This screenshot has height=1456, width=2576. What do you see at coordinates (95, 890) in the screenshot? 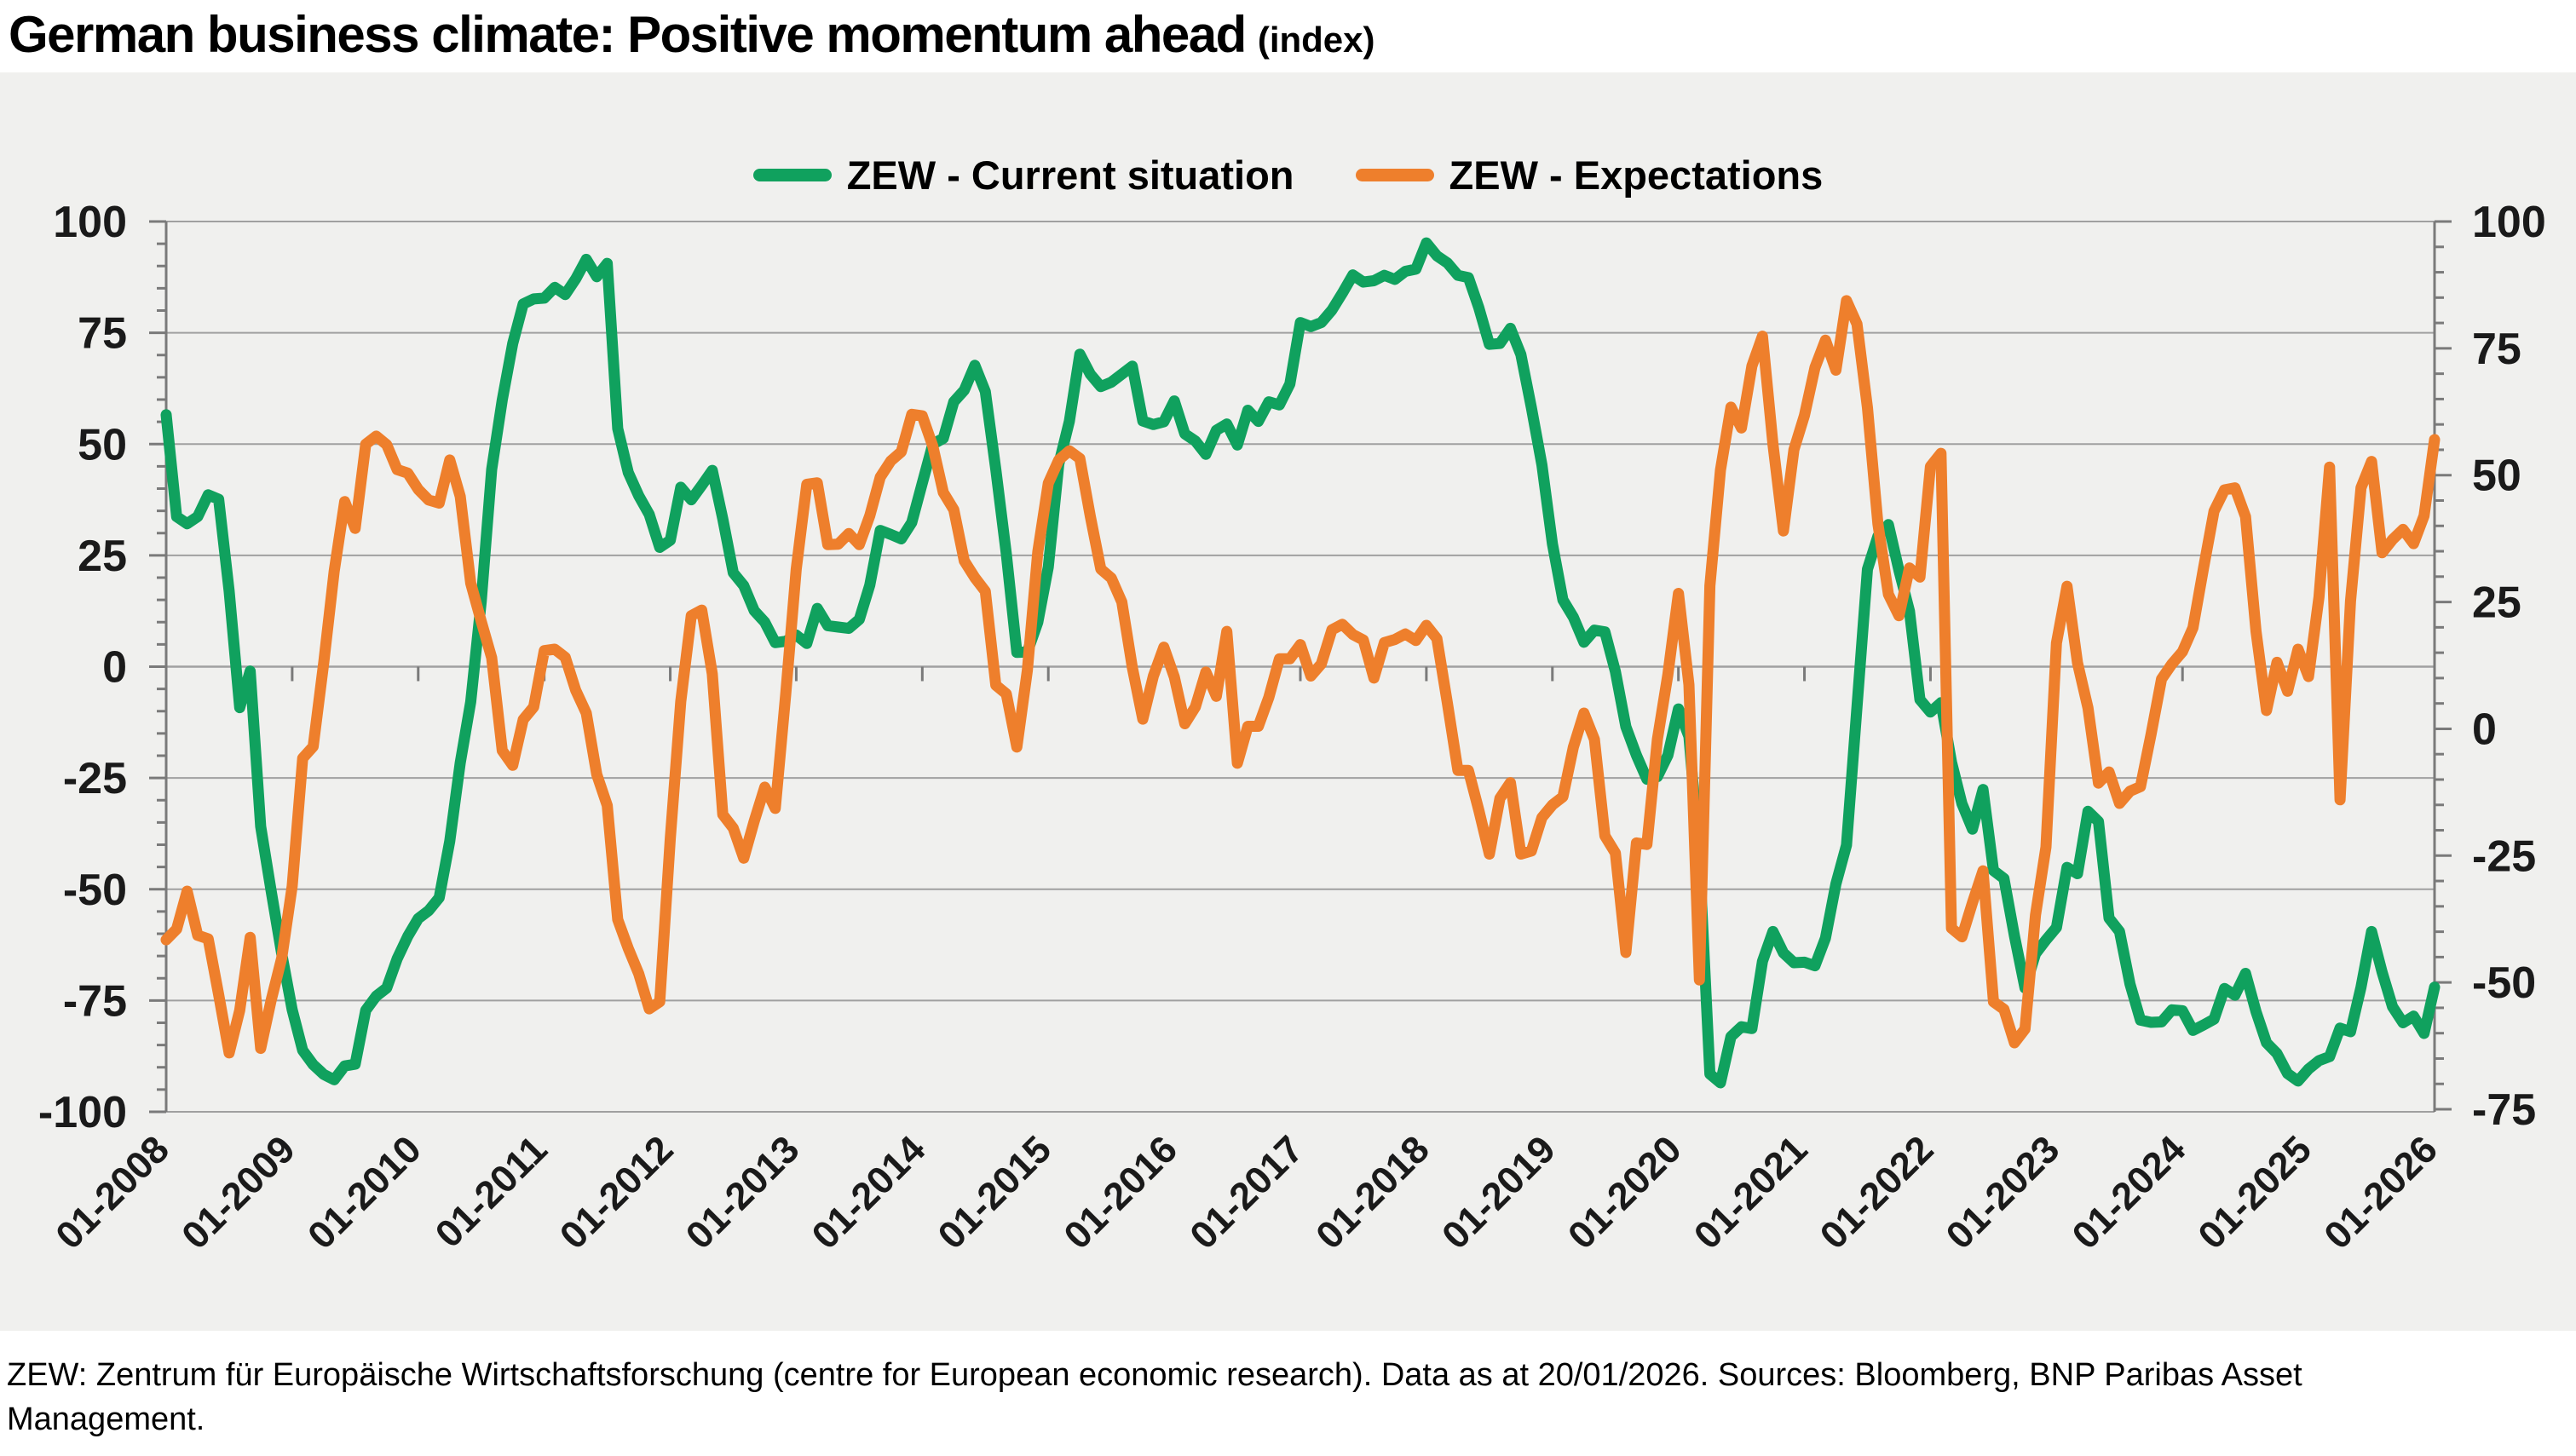
I see `left-axis-tick-label: -50` at bounding box center [95, 890].